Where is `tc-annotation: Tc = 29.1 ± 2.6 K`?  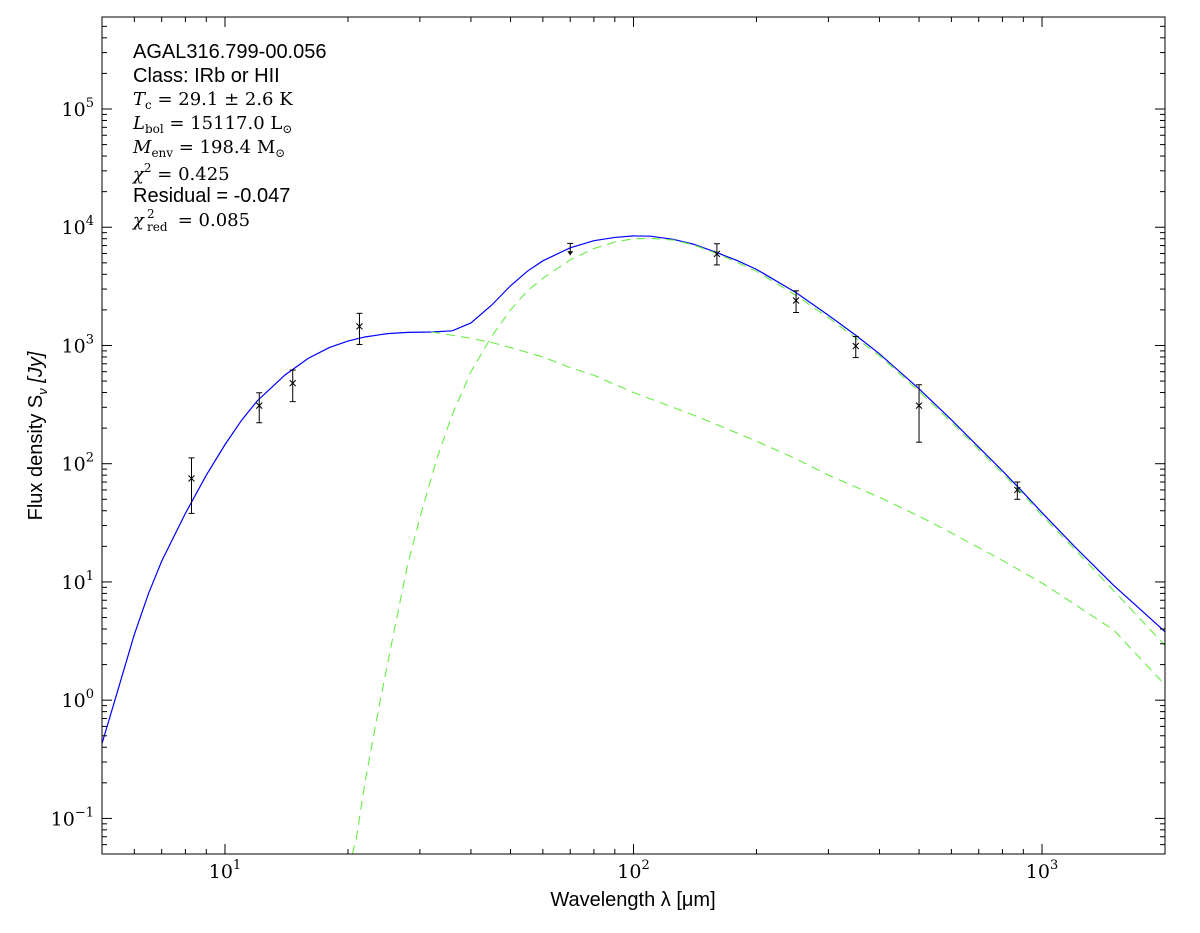 tc-annotation: Tc = 29.1 ± 2.6 K is located at coordinates (213, 100).